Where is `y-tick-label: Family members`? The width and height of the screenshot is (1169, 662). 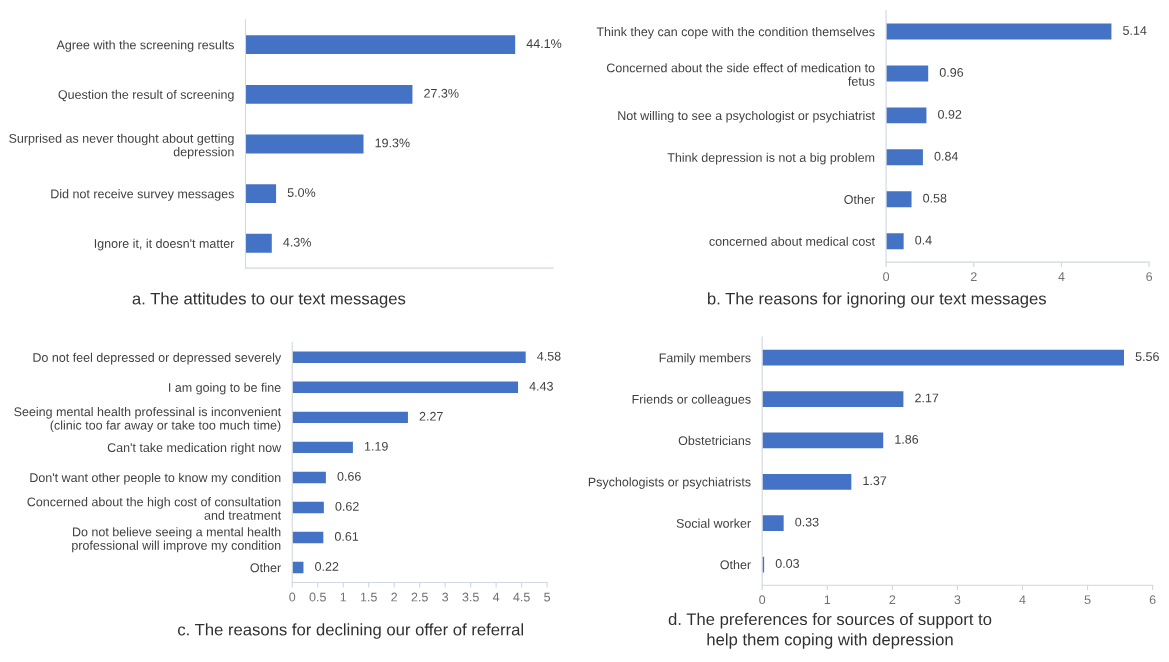 y-tick-label: Family members is located at coordinates (705, 359).